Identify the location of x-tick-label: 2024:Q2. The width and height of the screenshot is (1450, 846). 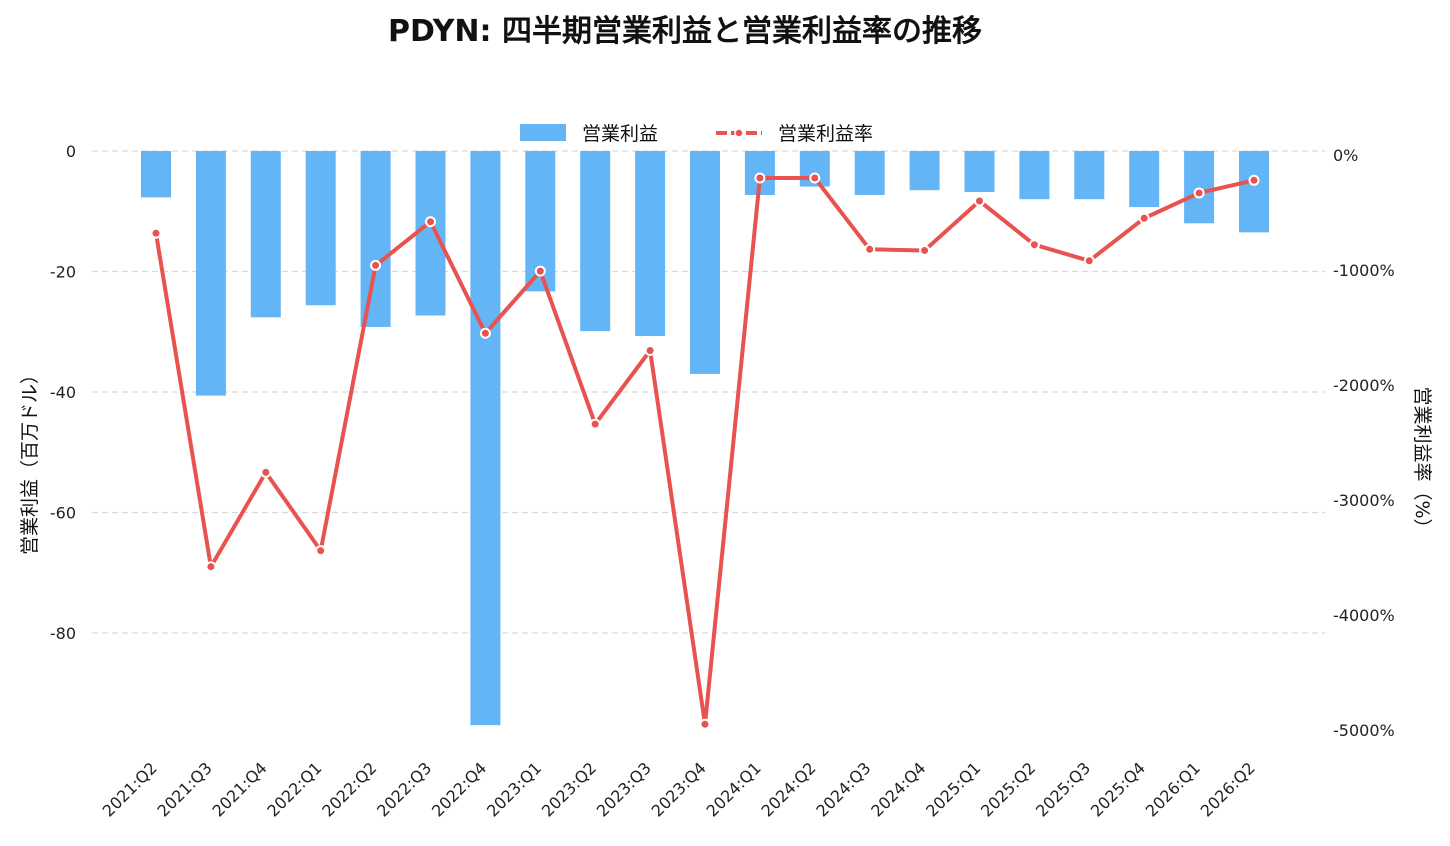
(788, 789).